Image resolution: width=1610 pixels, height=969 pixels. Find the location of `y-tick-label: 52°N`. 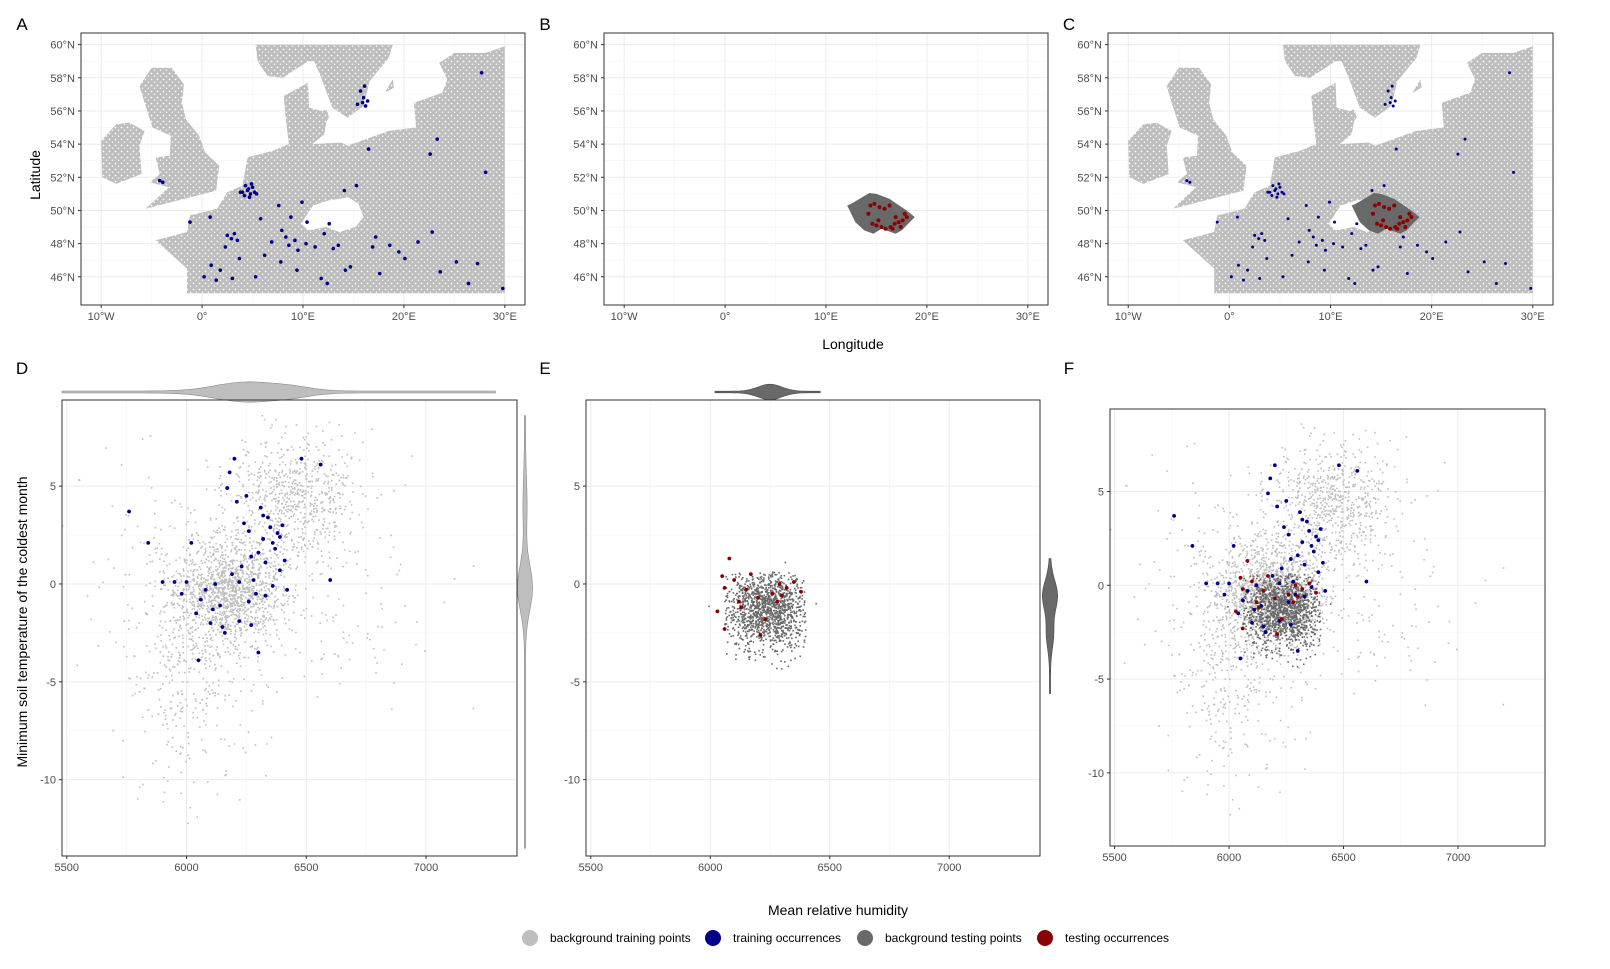

y-tick-label: 52°N is located at coordinates (1089, 178).